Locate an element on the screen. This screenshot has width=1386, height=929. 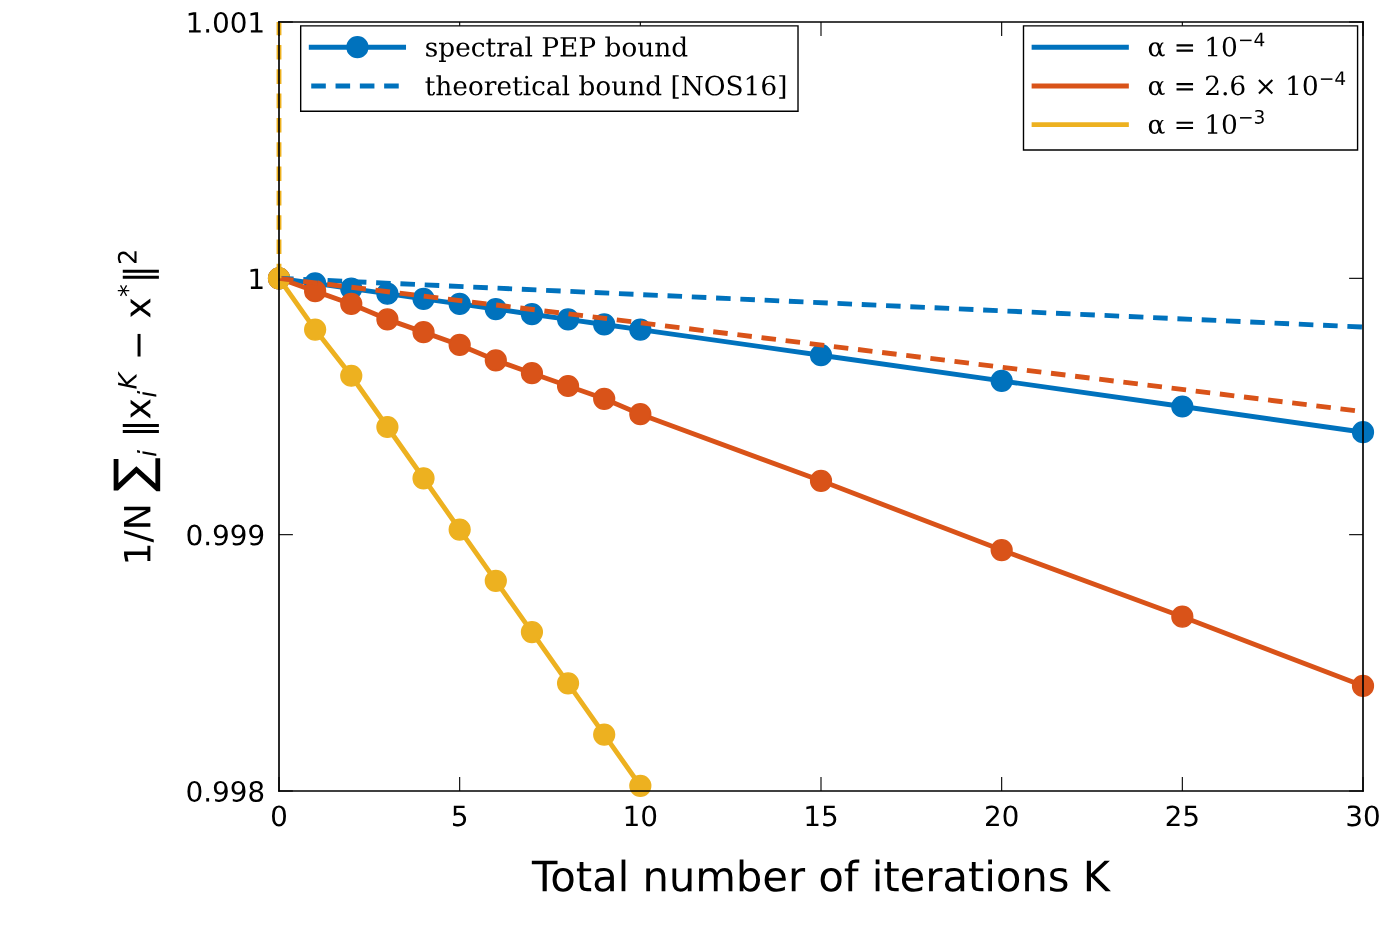
legend-label: α = 10$^{−4}$ is located at coordinates (1206, 44).